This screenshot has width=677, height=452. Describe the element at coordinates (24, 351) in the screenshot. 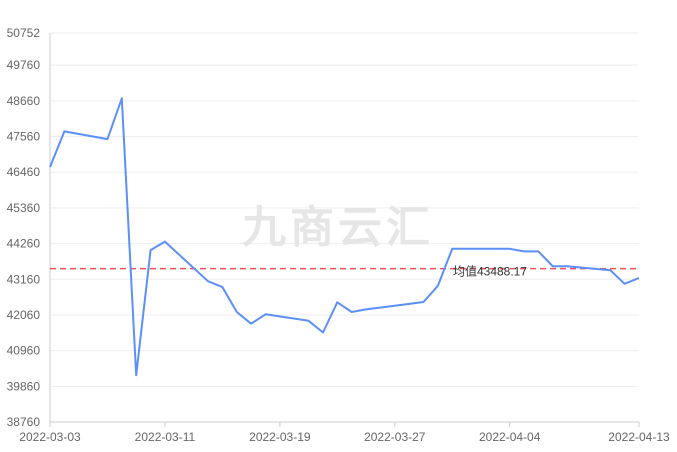

I see `y-tick-label: 40960` at that location.